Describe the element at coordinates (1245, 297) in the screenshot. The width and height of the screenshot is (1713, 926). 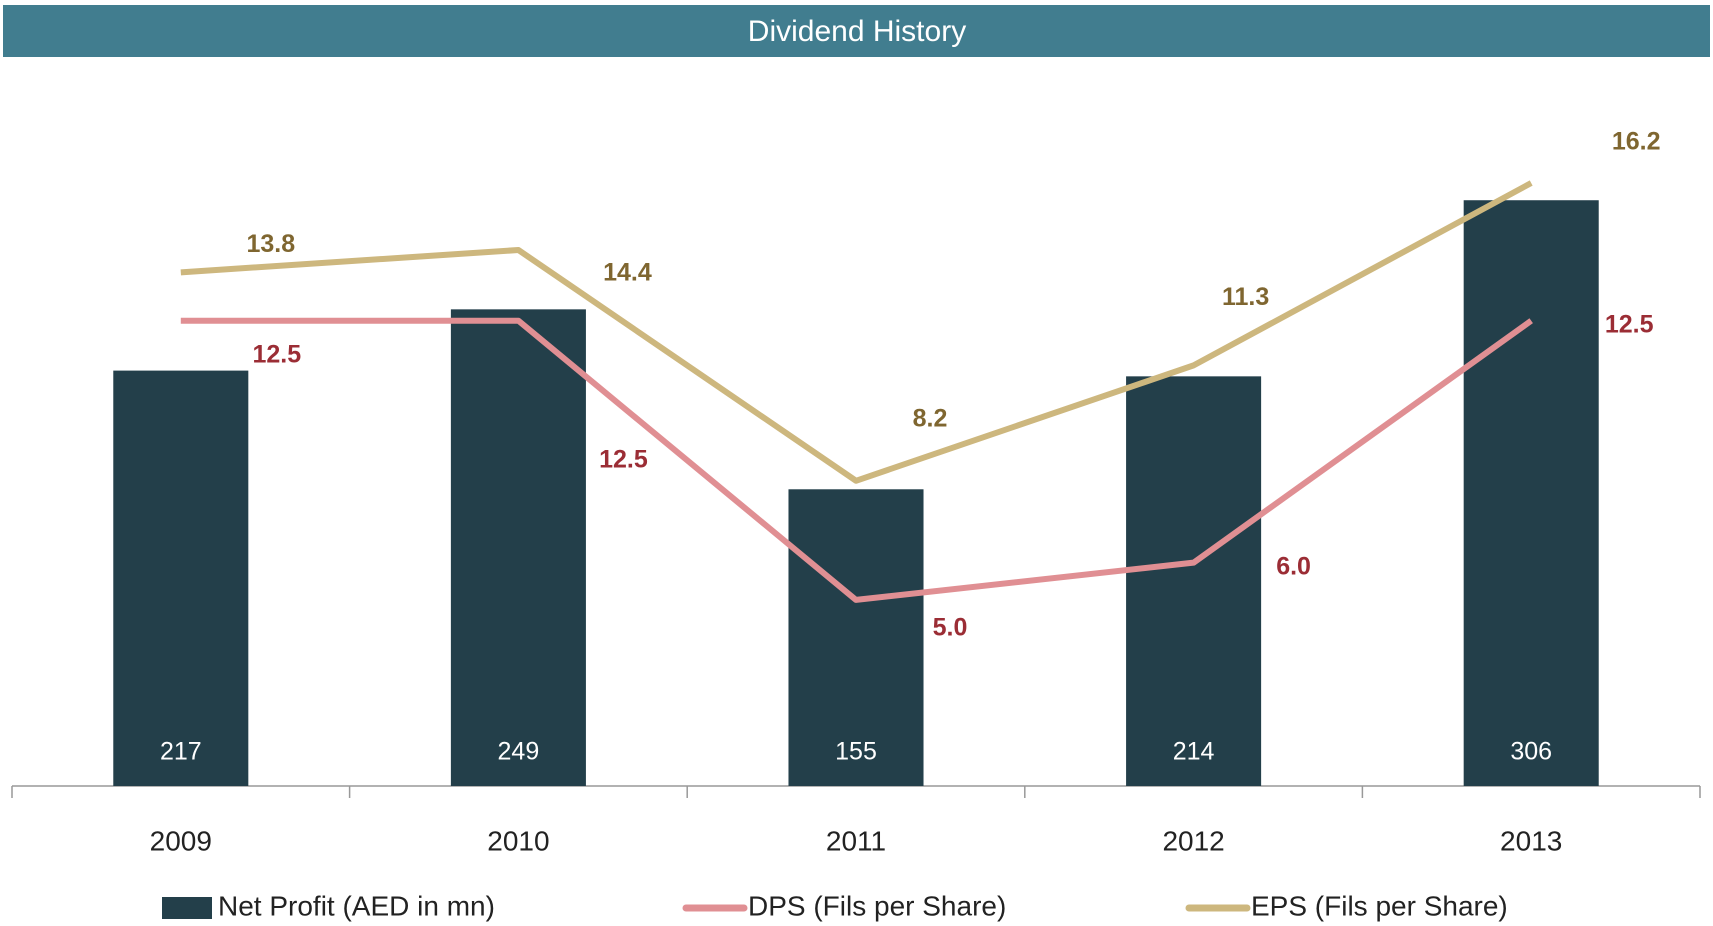
I see `line-value-label: 11.3` at that location.